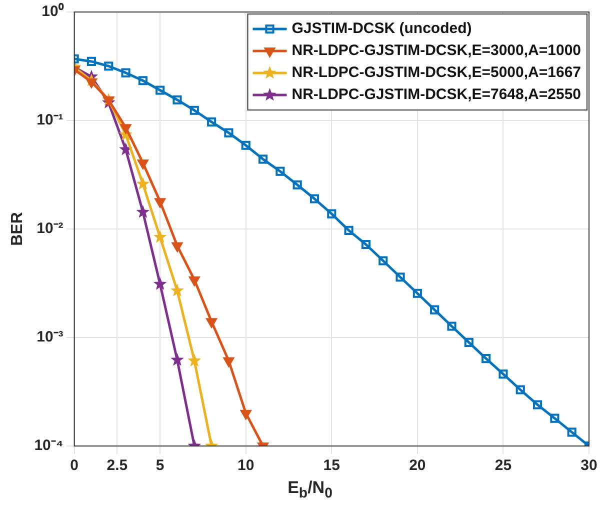 This screenshot has width=605, height=513. Describe the element at coordinates (437, 51) in the screenshot. I see `legend-label: NR-LDPC-GJSTIM-DCSK,E=3000,A=1000` at that location.